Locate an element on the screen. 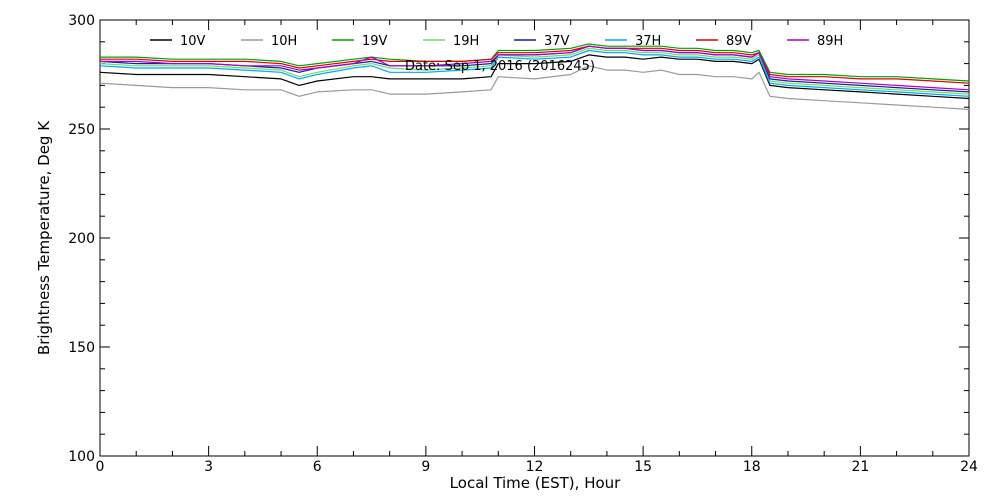 This screenshot has width=1000, height=500. y-tick-label: 200 is located at coordinates (81, 239).